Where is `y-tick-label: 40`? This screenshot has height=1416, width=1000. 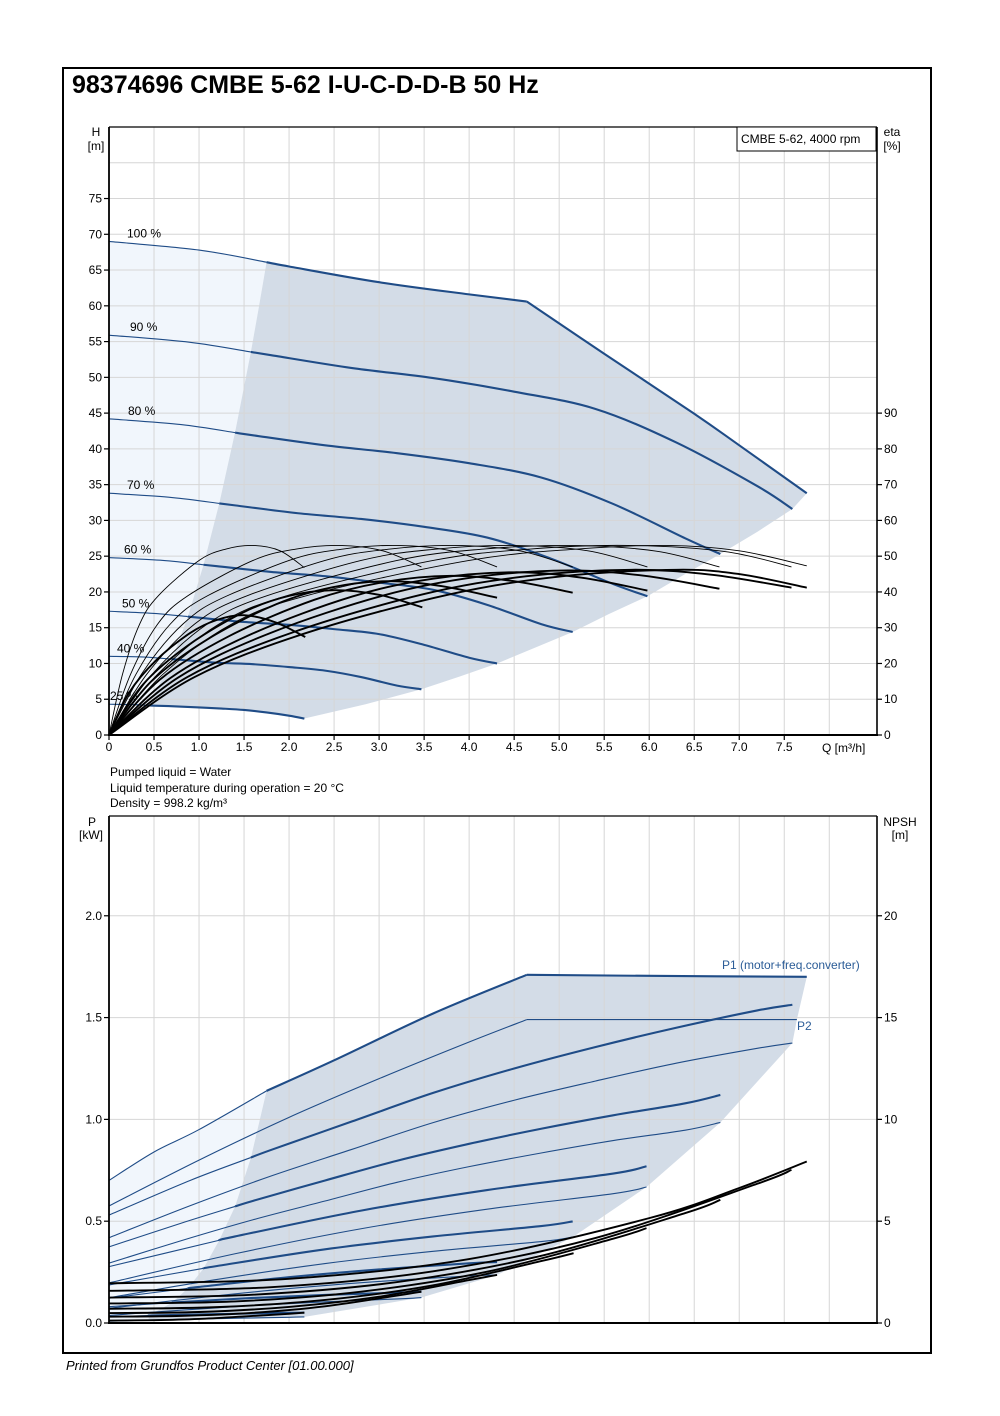
y-tick-label: 40 is located at coordinates (96, 449).